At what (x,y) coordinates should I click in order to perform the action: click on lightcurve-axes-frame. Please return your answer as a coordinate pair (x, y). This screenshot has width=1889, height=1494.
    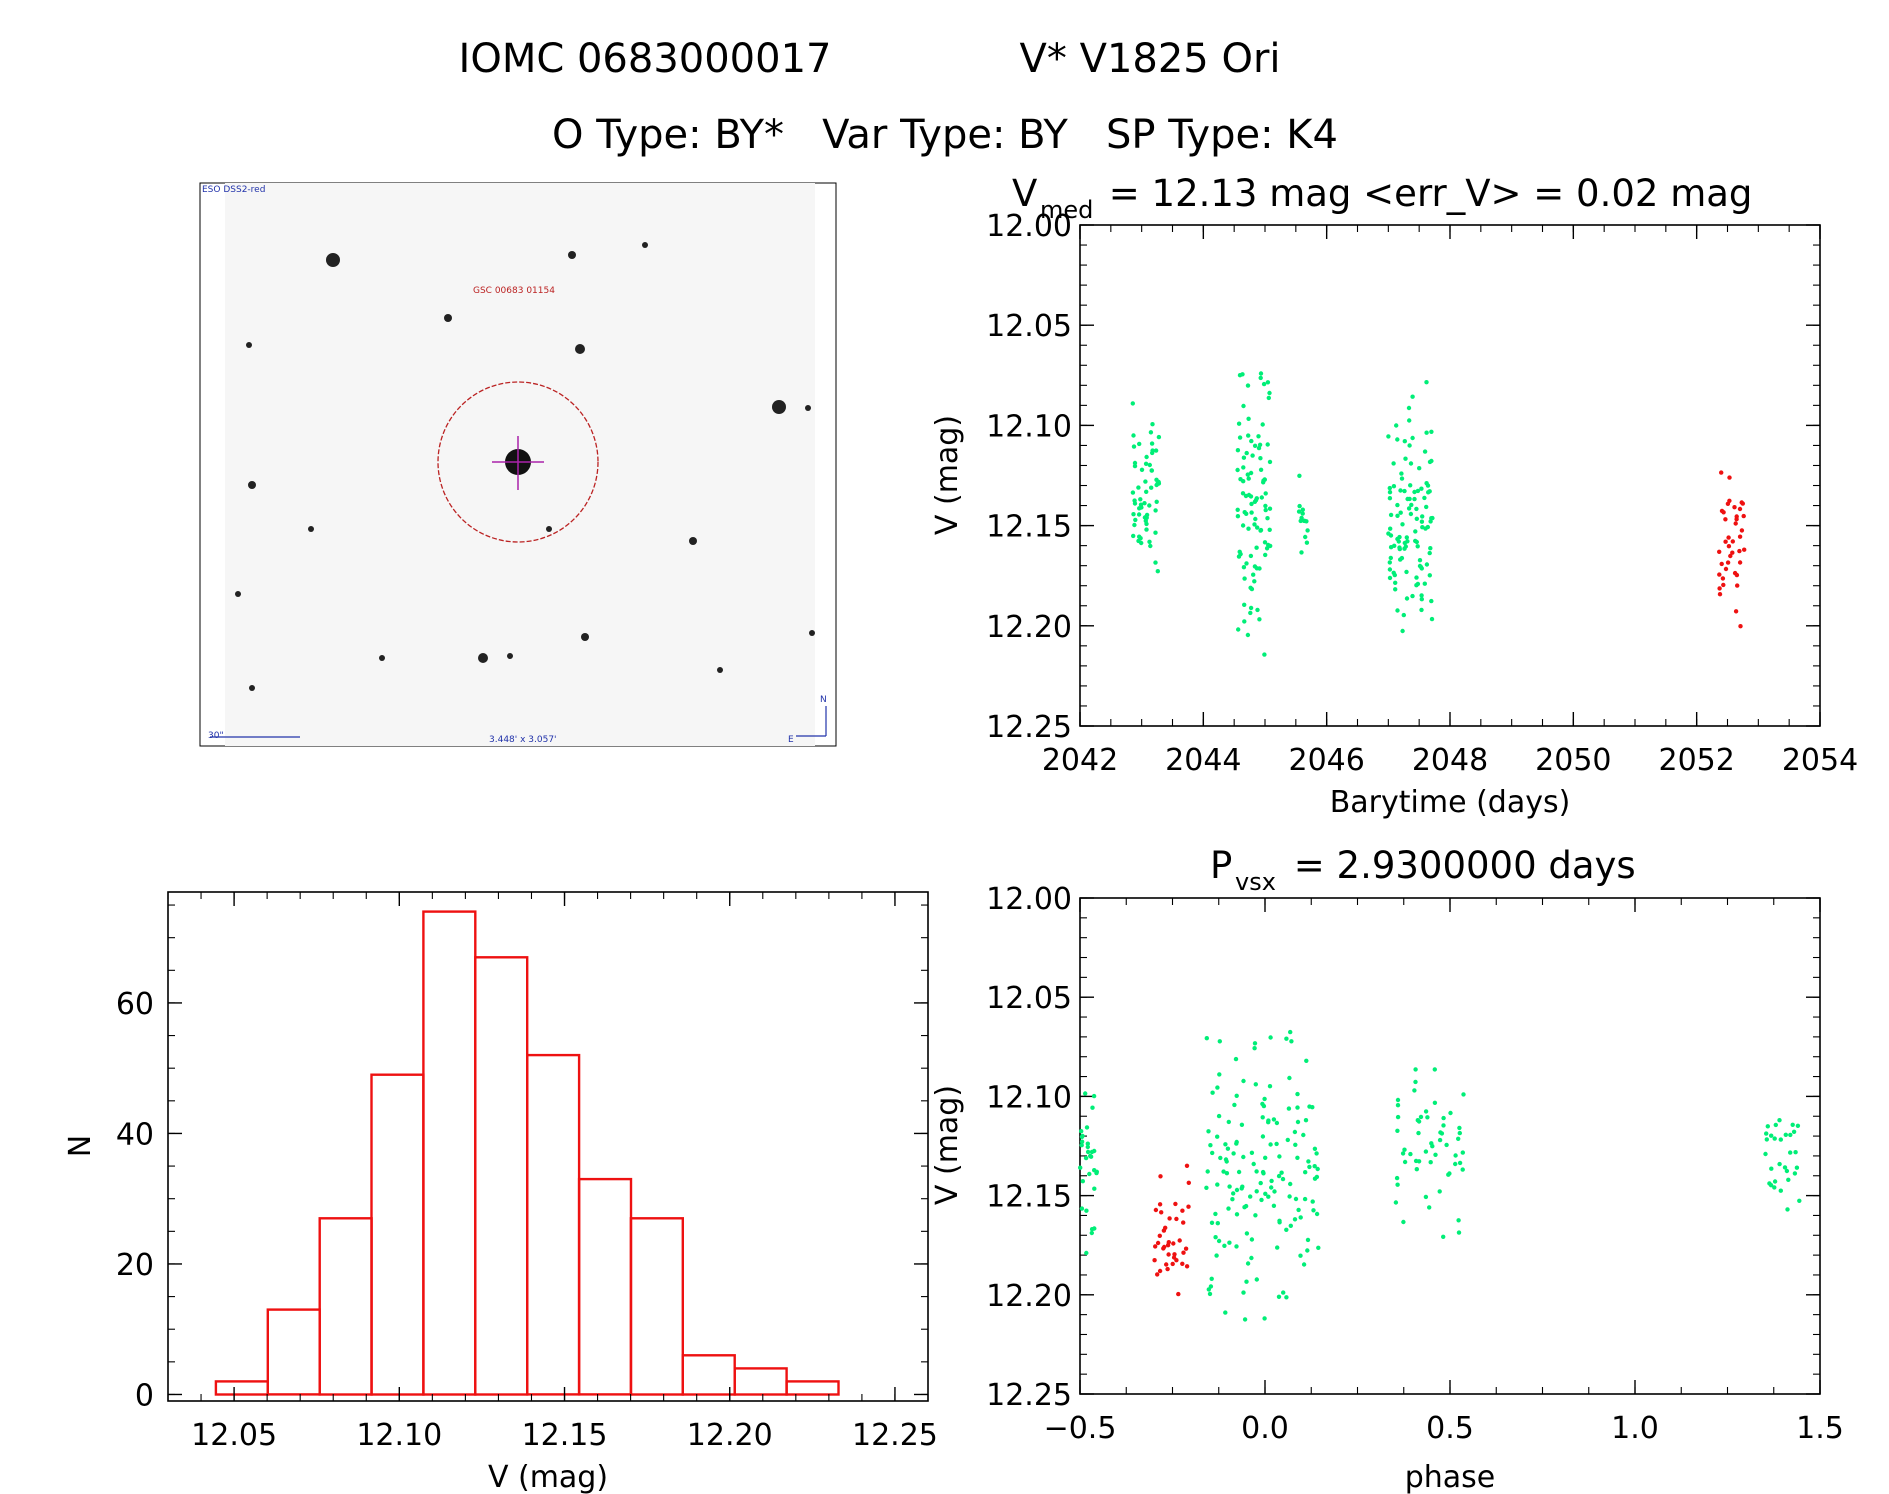
    Looking at the image, I should click on (1450, 475).